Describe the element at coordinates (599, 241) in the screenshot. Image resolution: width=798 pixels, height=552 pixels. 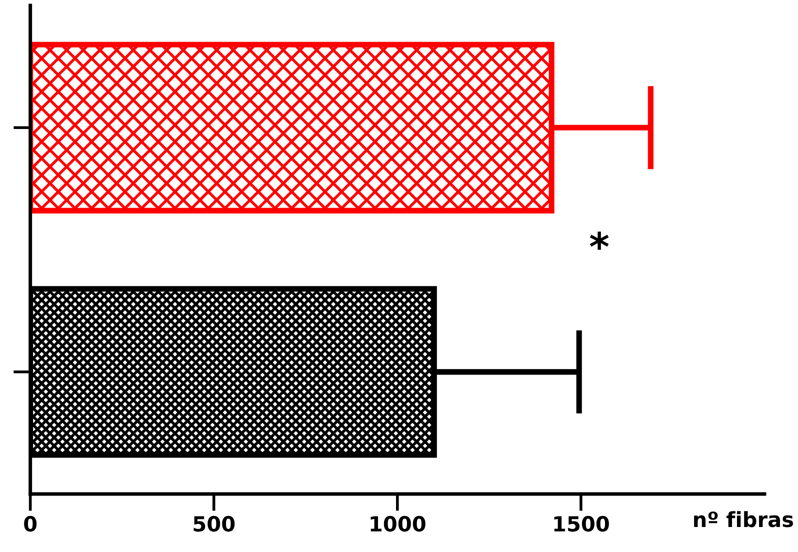
I see `annotation: *` at that location.